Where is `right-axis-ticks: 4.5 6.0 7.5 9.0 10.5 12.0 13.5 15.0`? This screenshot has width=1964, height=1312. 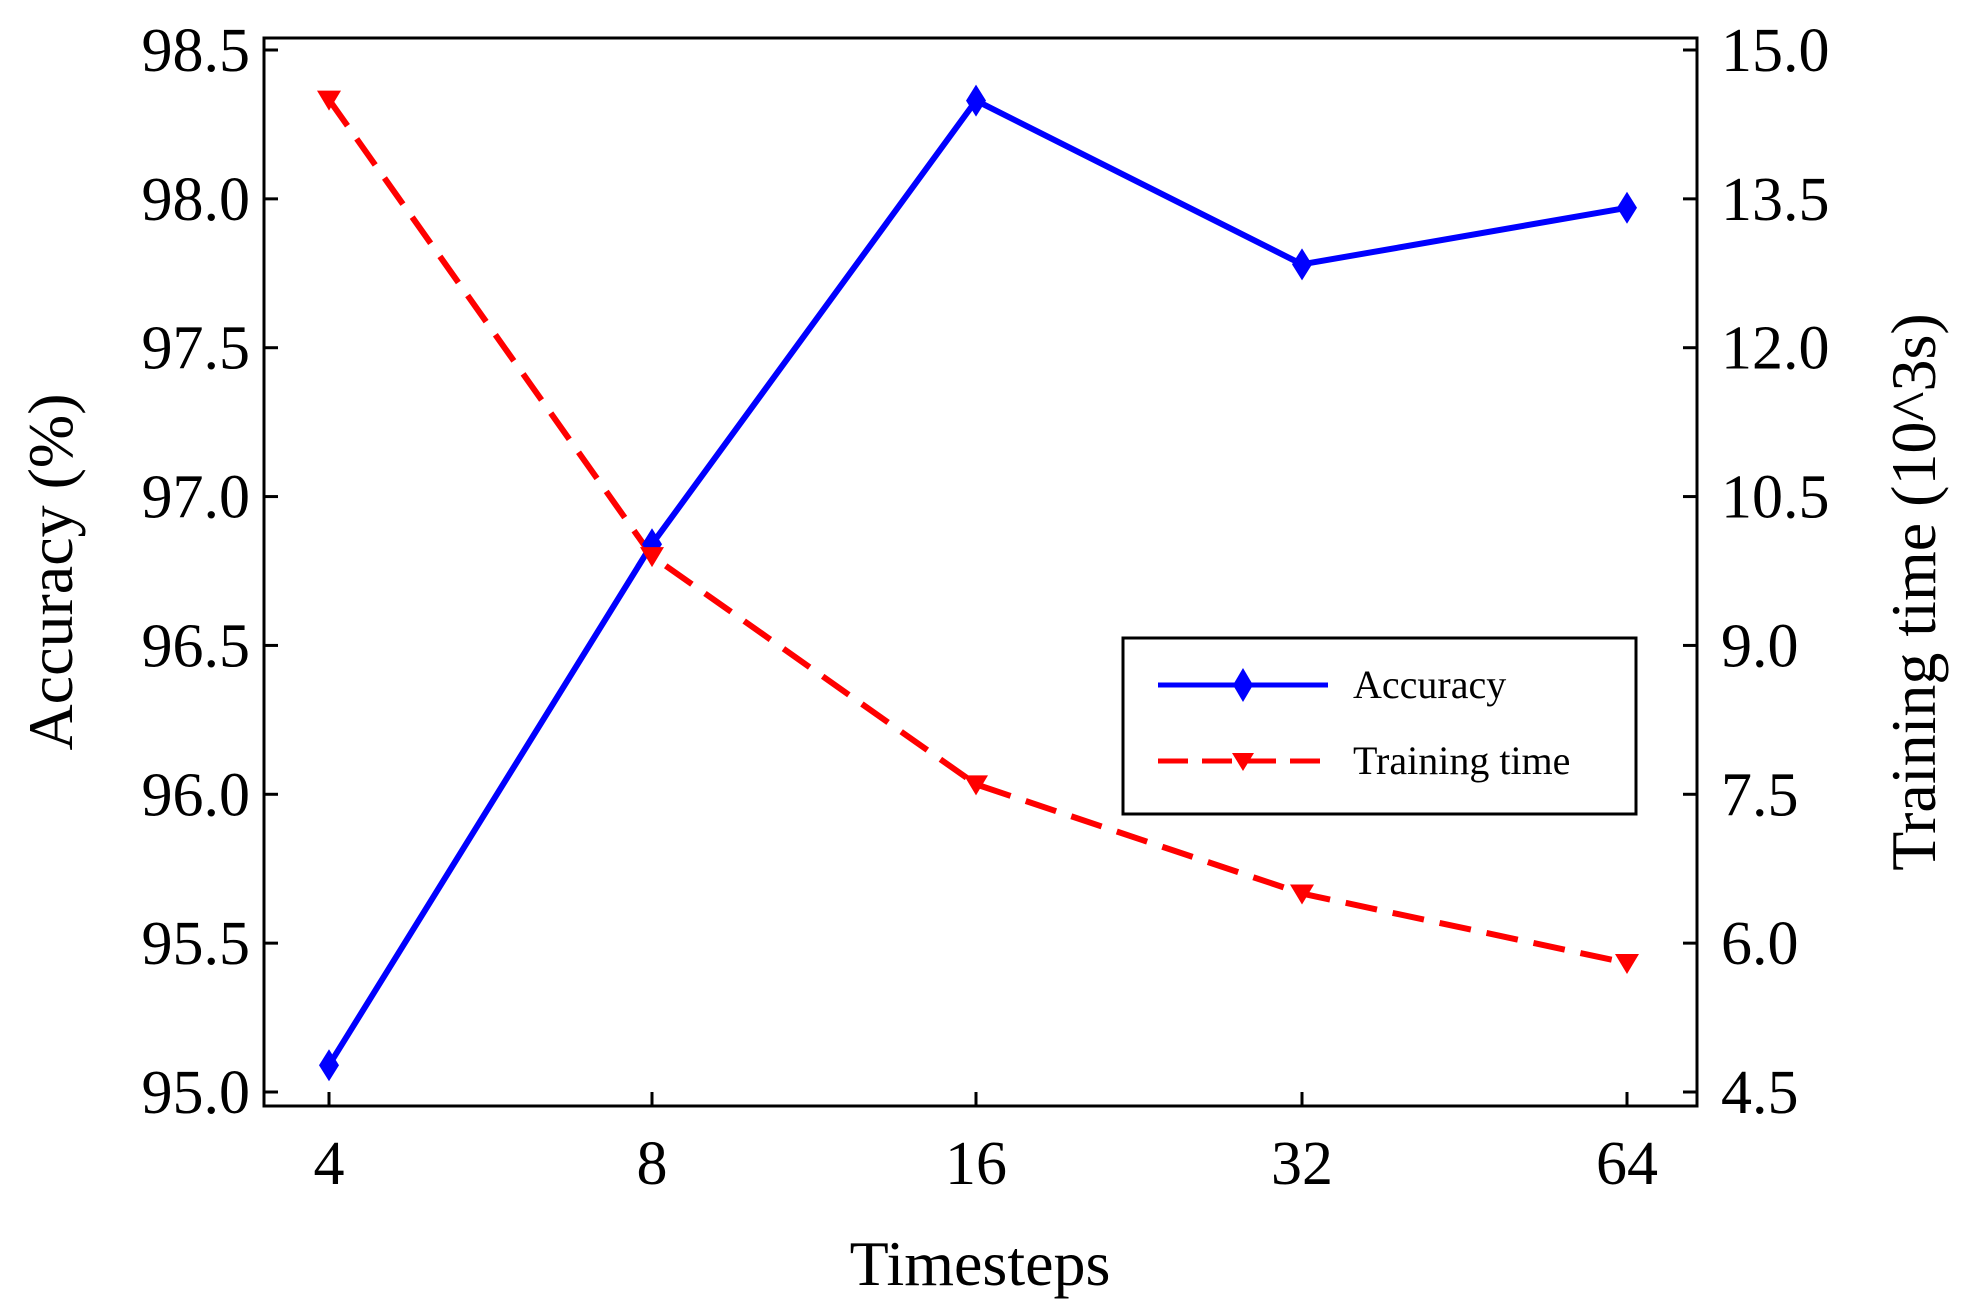
right-axis-ticks: 4.5 6.0 7.5 9.0 10.5 12.0 13.5 15.0 is located at coordinates (1756, 572).